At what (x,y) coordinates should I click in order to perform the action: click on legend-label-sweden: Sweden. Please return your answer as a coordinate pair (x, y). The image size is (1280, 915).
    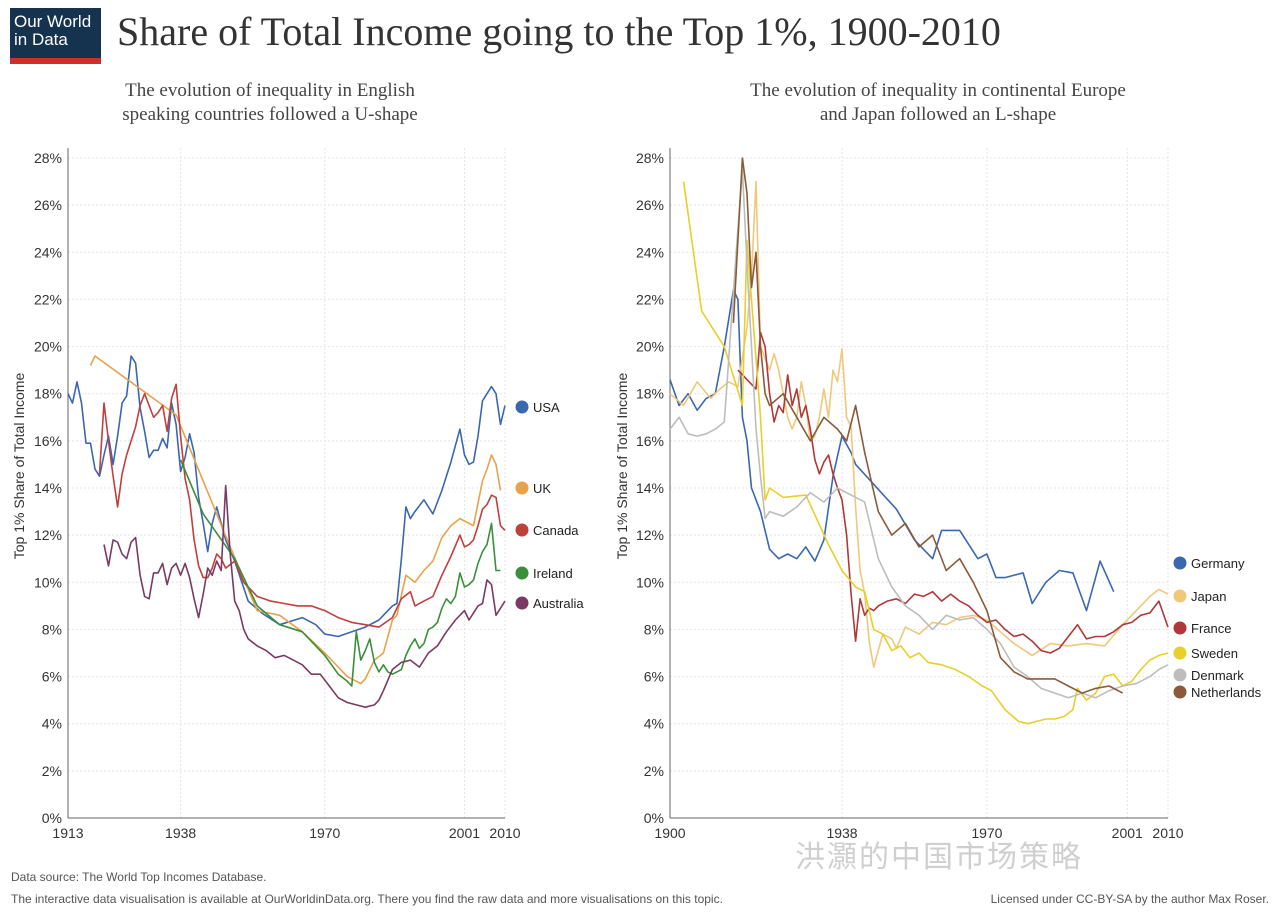
    Looking at the image, I should click on (1214, 653).